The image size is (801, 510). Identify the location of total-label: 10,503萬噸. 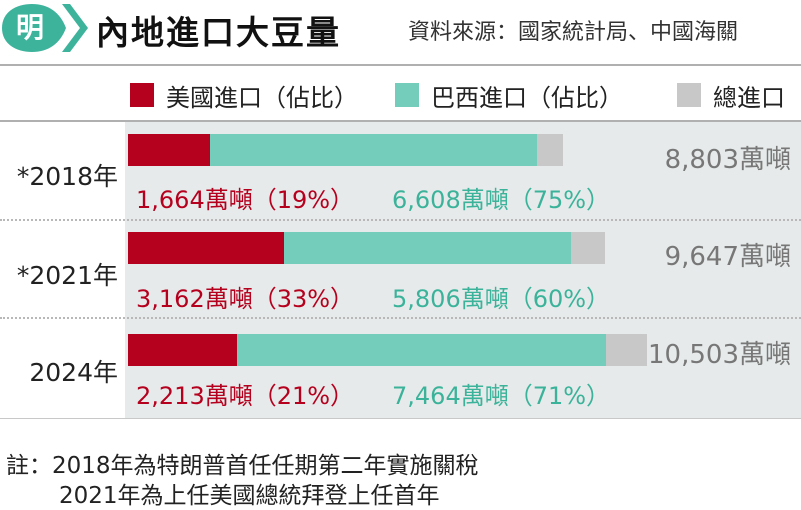
(719, 355).